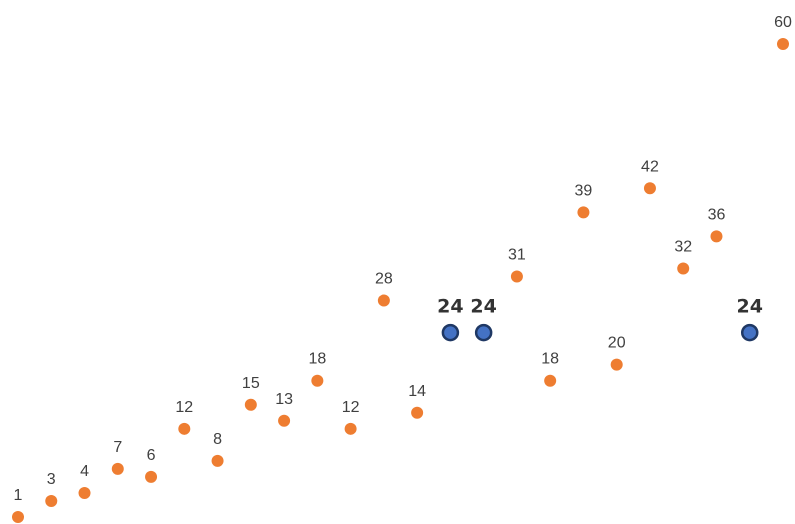 Image resolution: width=795 pixels, height=524 pixels. I want to click on data-label: 4, so click(84, 471).